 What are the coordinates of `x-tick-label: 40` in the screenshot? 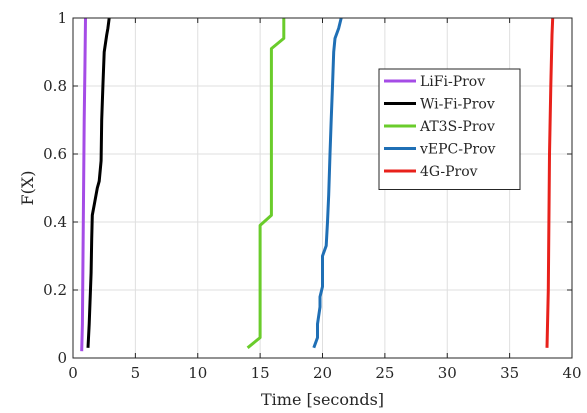 It's located at (571, 373).